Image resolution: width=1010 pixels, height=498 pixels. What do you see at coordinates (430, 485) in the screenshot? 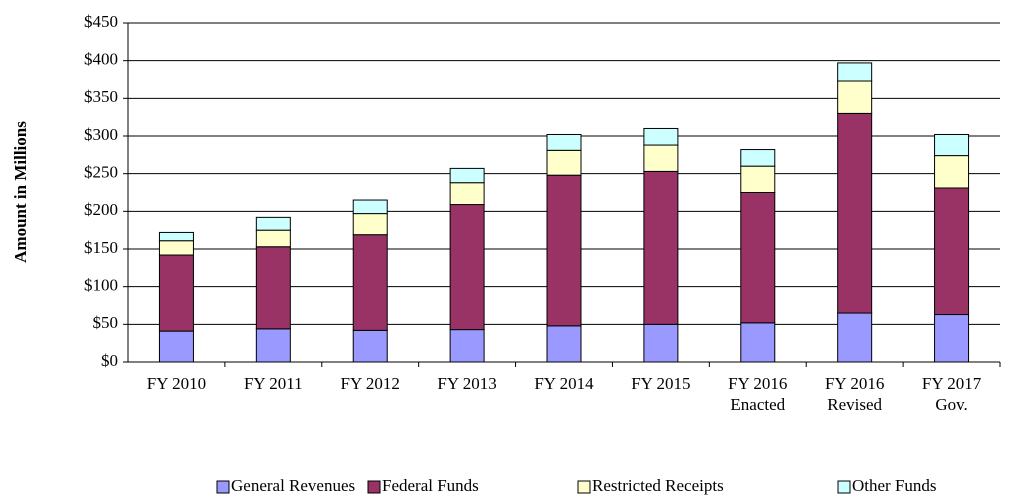
I see `legend-label: Federal Funds` at bounding box center [430, 485].